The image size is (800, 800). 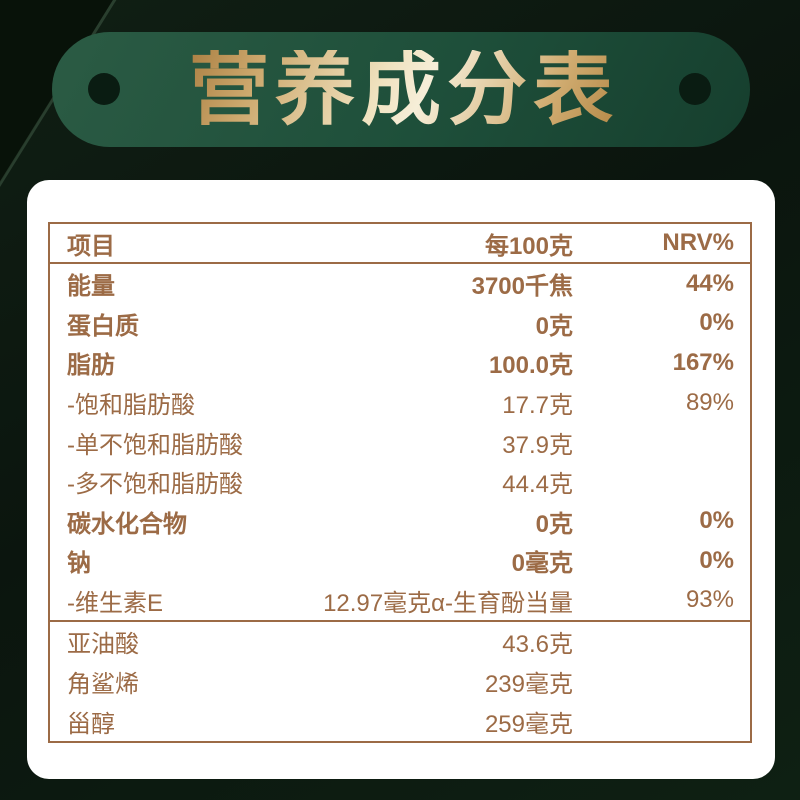 I want to click on banner-dot-left-icon, so click(x=104, y=89).